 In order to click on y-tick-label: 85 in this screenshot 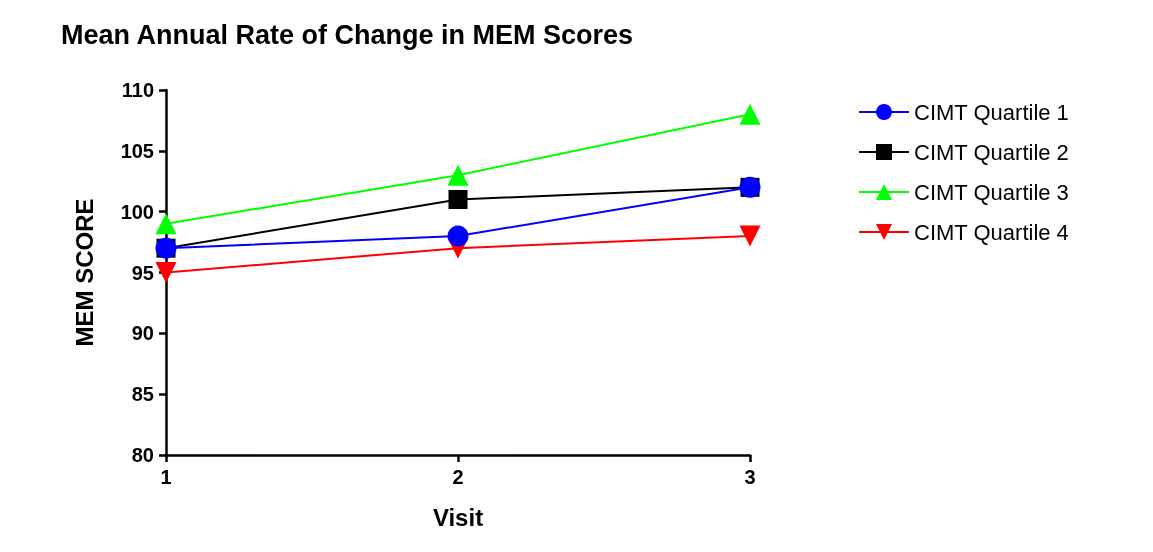, I will do `click(142, 394)`.